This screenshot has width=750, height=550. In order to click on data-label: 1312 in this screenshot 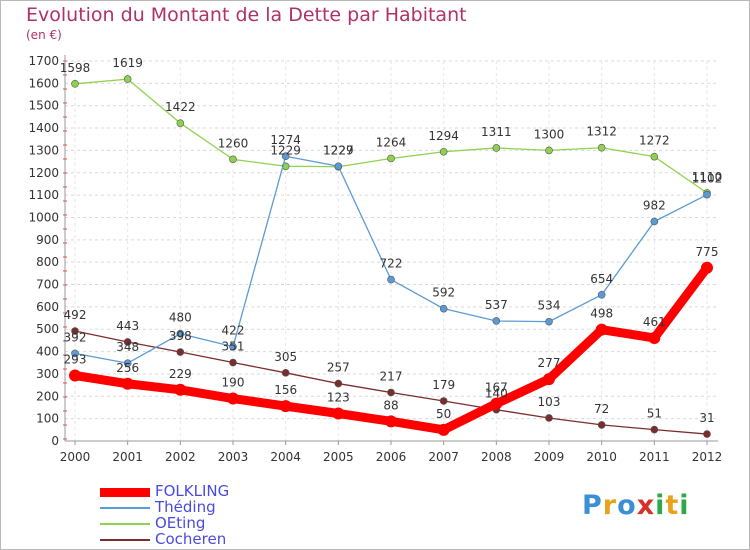, I will do `click(601, 132)`.